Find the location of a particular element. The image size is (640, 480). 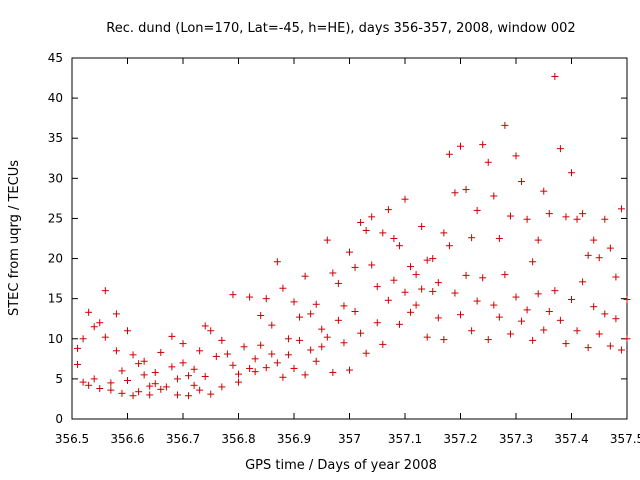

y-axis-label: STEC from uqrg / TECUs is located at coordinates (14, 238).